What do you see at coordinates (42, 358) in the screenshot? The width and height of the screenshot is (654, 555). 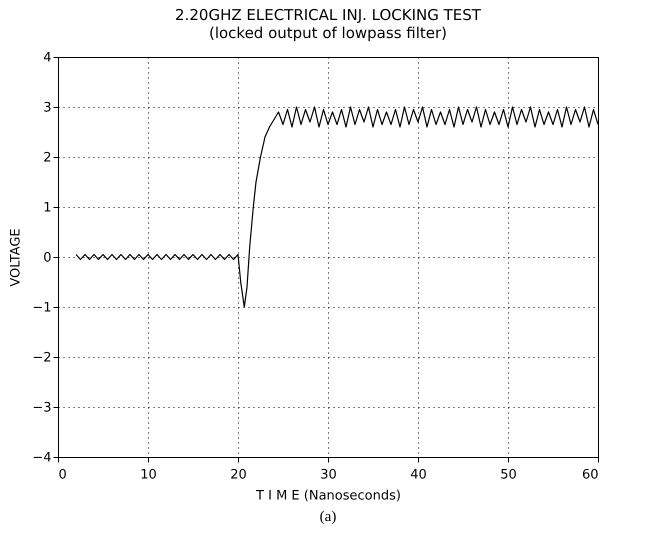 I see `y-tick-label: −2` at bounding box center [42, 358].